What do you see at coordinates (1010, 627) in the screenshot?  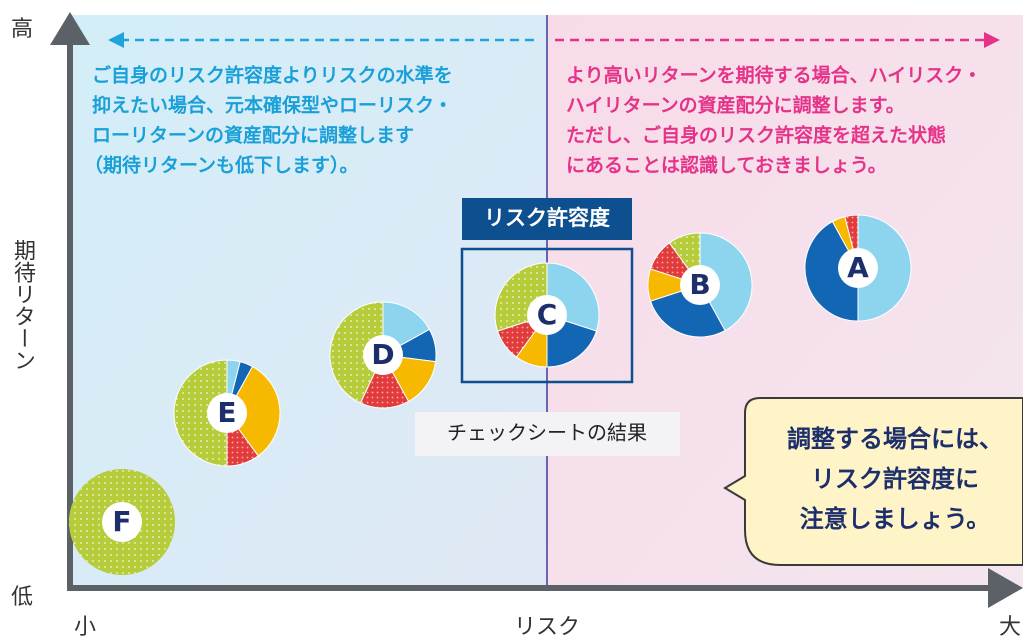 I see `x-high: 大` at bounding box center [1010, 627].